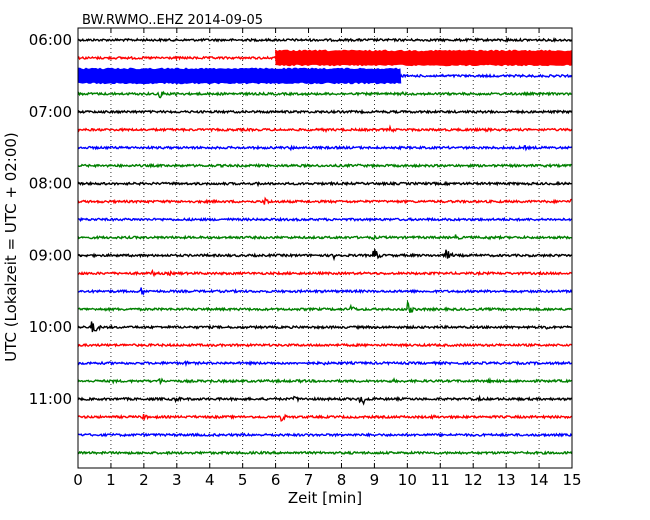 This screenshot has width=650, height=520. I want to click on y-tick-label: 09:00, so click(50, 255).